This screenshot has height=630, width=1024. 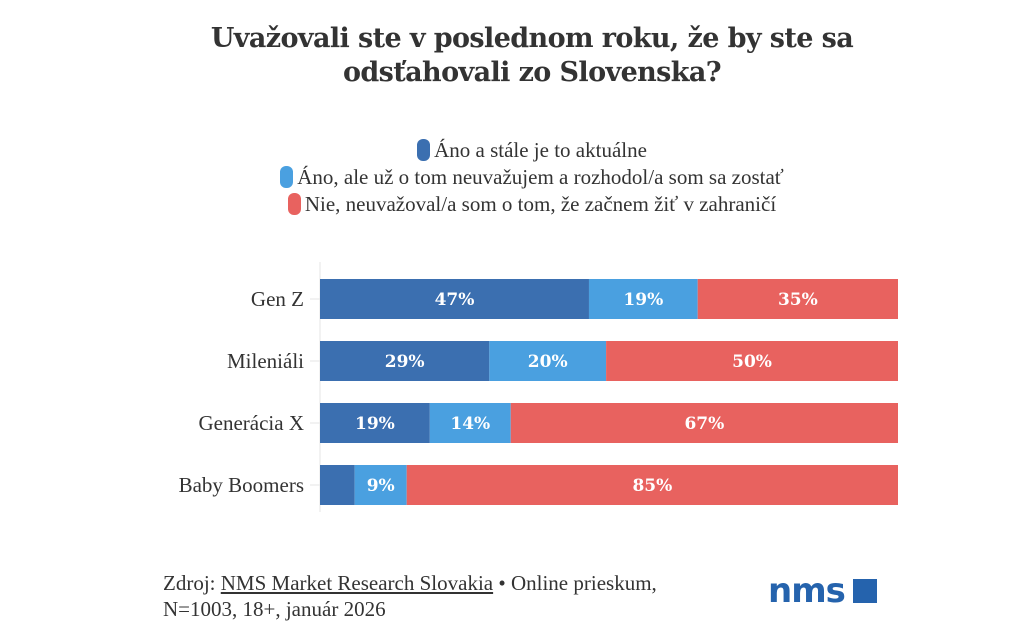 I want to click on logo-text: nms, so click(x=807, y=591).